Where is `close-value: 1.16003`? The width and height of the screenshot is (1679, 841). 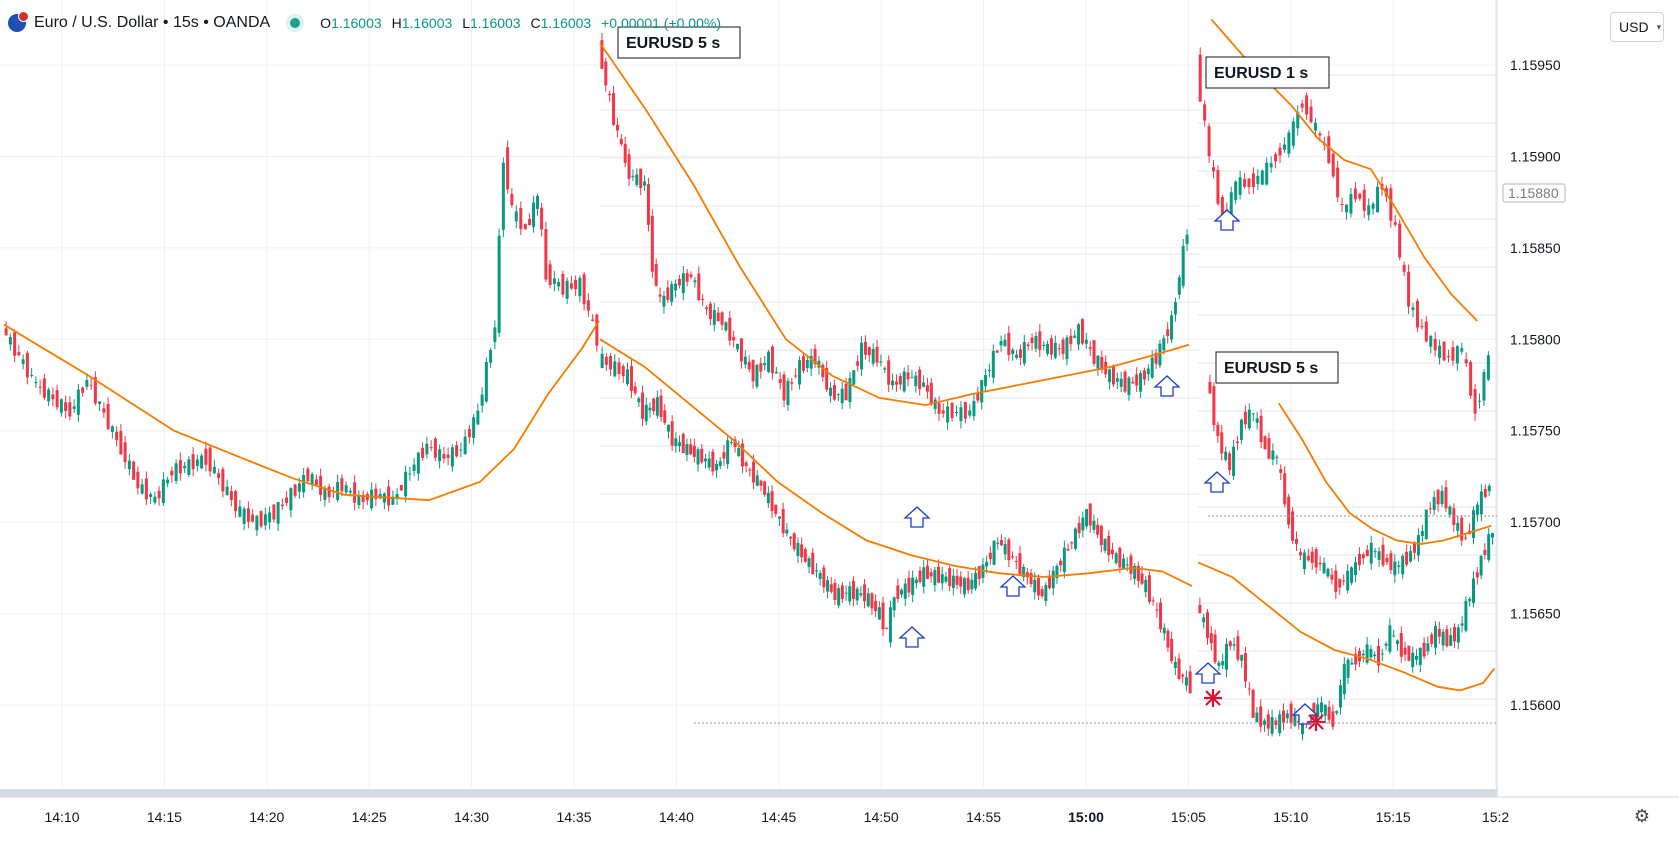 close-value: 1.16003 is located at coordinates (566, 23).